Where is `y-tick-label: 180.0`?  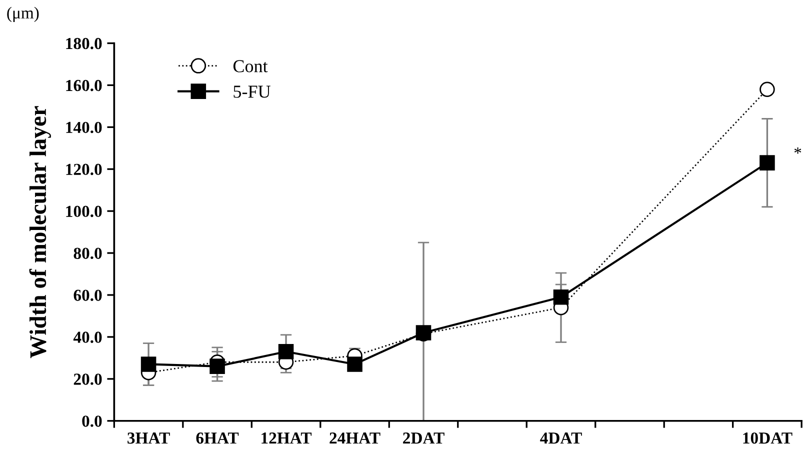 y-tick-label: 180.0 is located at coordinates (84, 44).